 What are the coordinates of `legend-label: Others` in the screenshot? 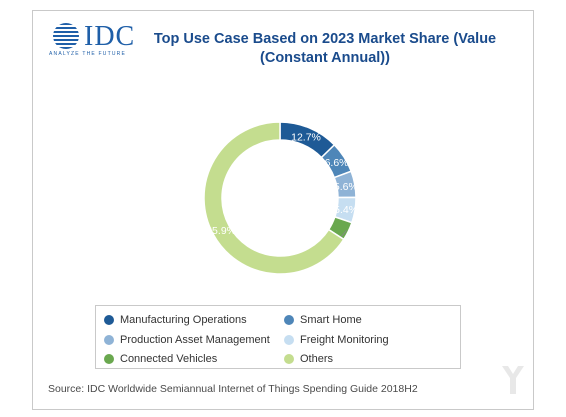 It's located at (317, 359).